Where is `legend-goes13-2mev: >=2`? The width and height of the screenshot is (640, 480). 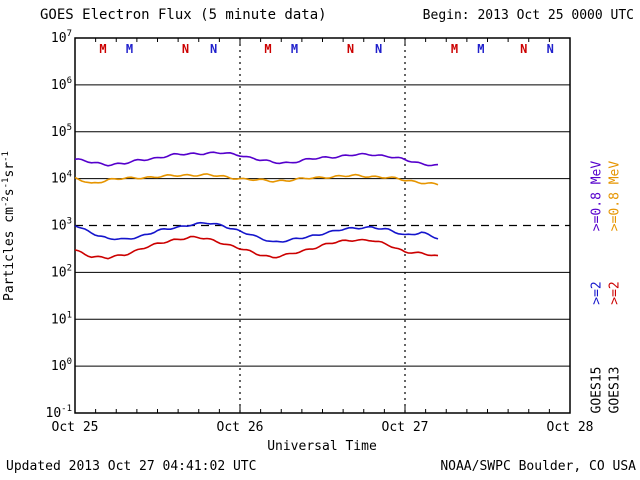
legend-goes13-2mev: >=2 is located at coordinates (615, 293).